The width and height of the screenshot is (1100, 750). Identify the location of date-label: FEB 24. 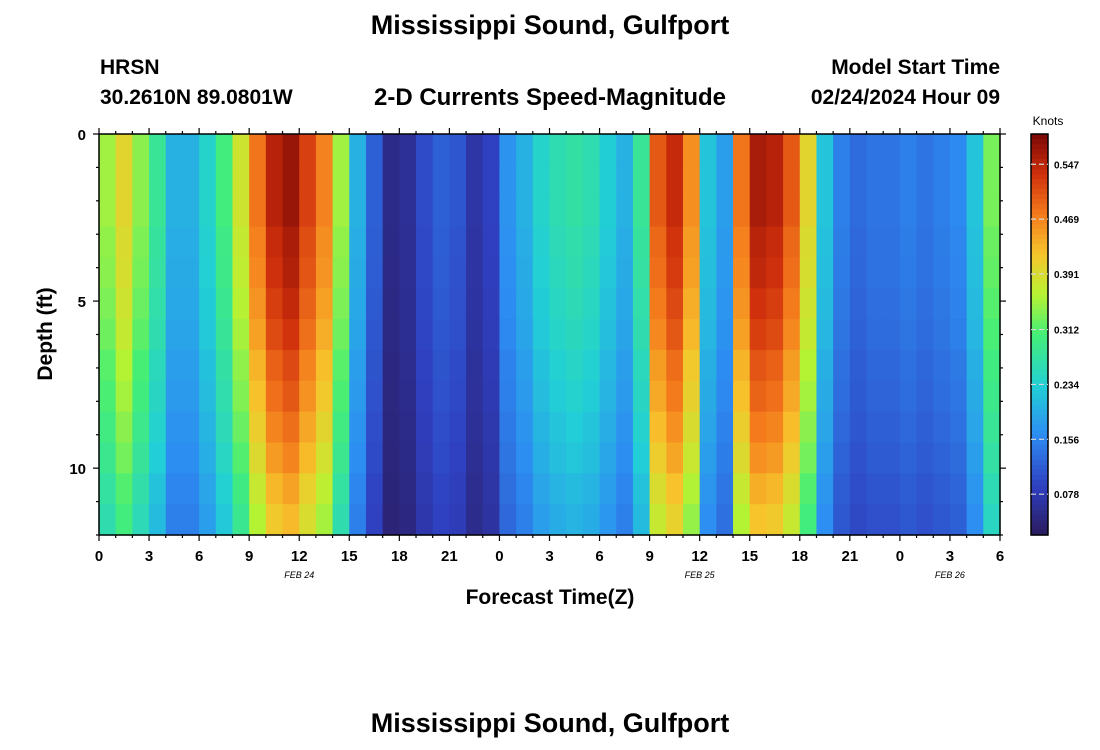
(299, 575).